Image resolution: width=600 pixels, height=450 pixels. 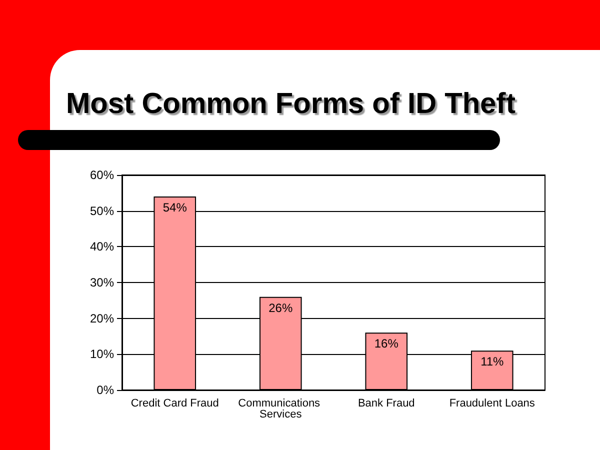 I want to click on y-tick-label: 10%, so click(x=102, y=354).